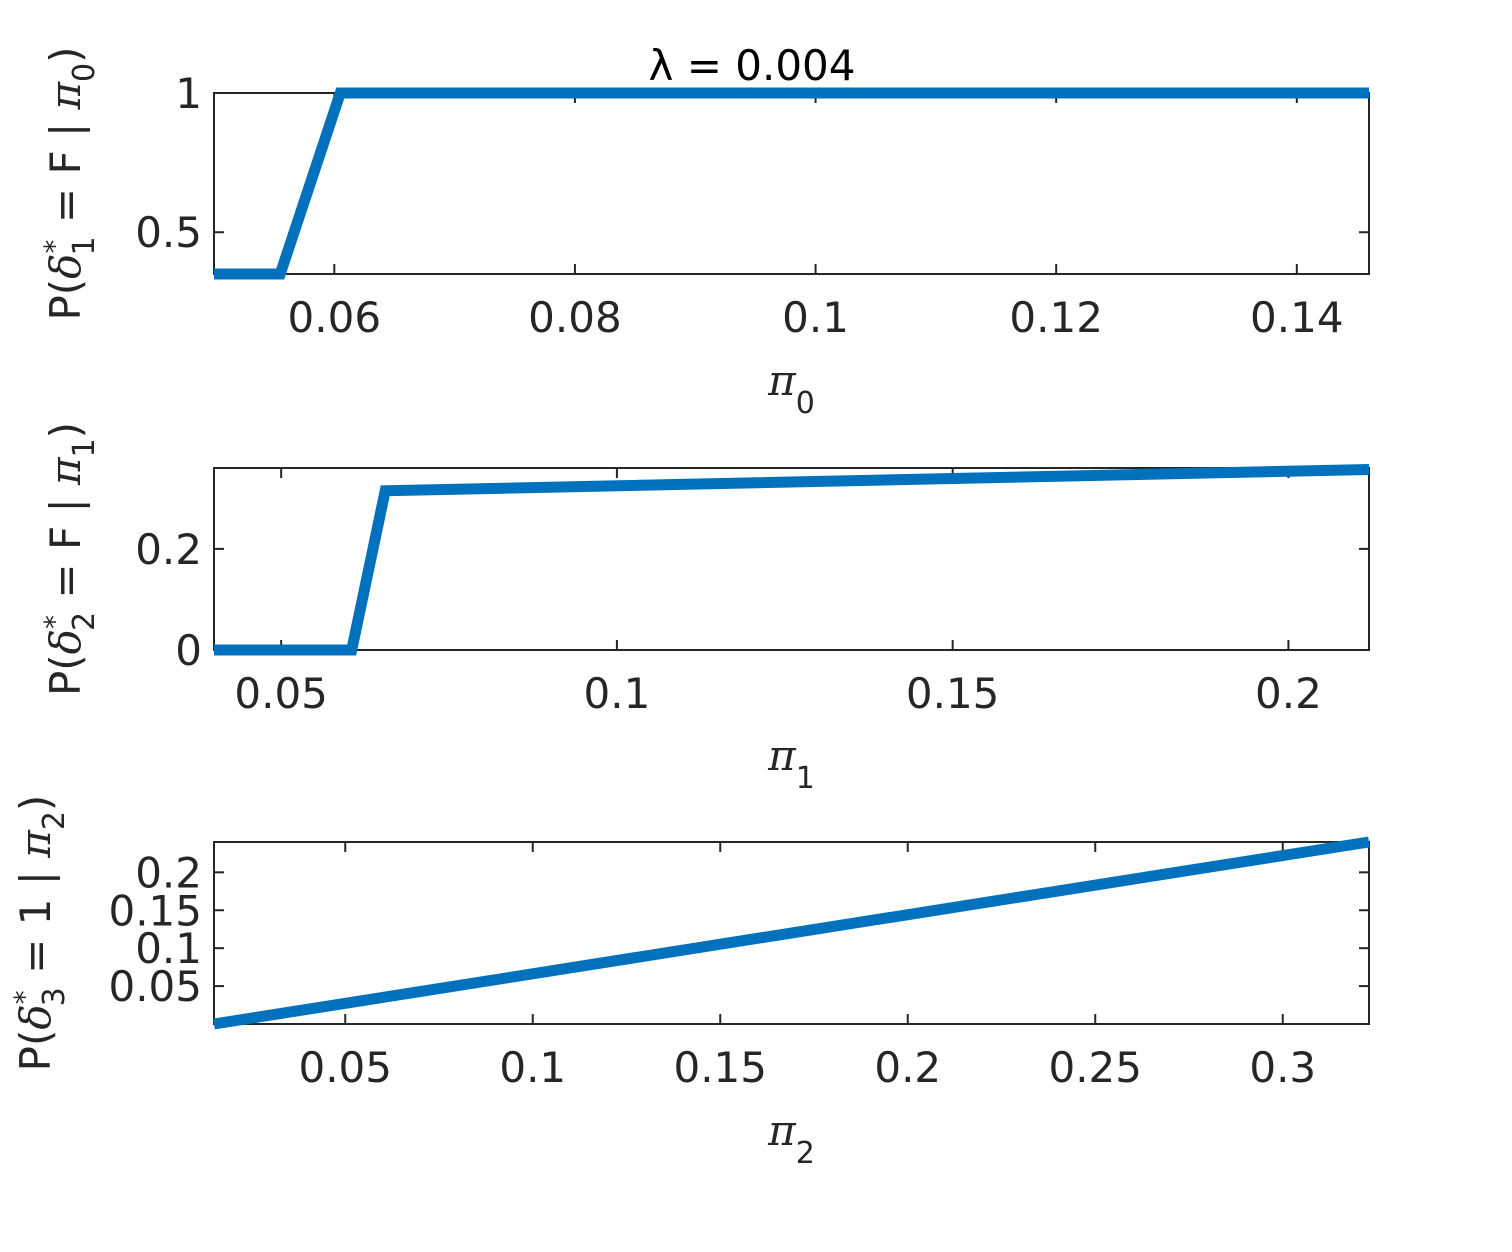 The height and width of the screenshot is (1252, 1512). Describe the element at coordinates (1056, 317) in the screenshot. I see `x-tick-label: 0.12` at that location.